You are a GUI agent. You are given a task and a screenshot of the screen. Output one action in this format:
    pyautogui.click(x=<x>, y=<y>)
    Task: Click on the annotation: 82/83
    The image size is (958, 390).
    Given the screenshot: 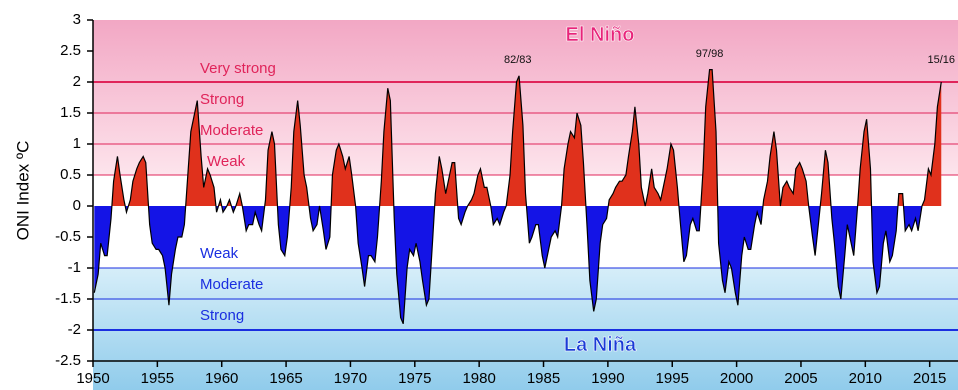 What is the action you would take?
    pyautogui.click(x=518, y=60)
    